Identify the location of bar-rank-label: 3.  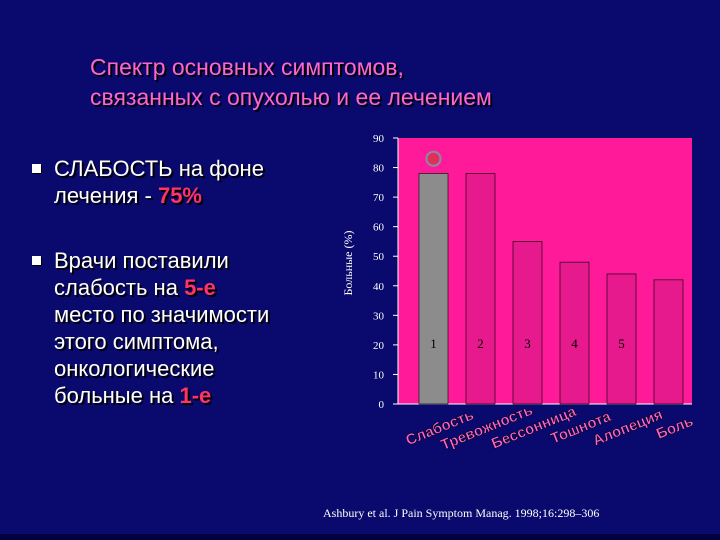
(527, 343).